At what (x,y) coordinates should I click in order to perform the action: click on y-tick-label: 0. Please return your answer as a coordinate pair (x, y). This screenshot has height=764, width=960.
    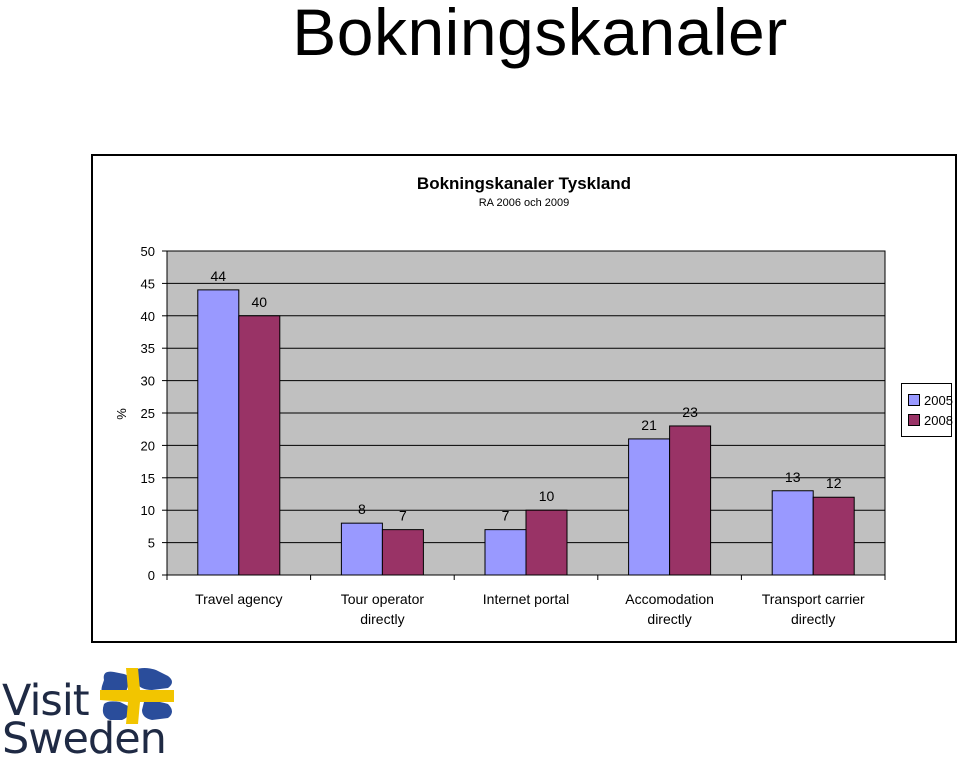
    Looking at the image, I should click on (151, 575).